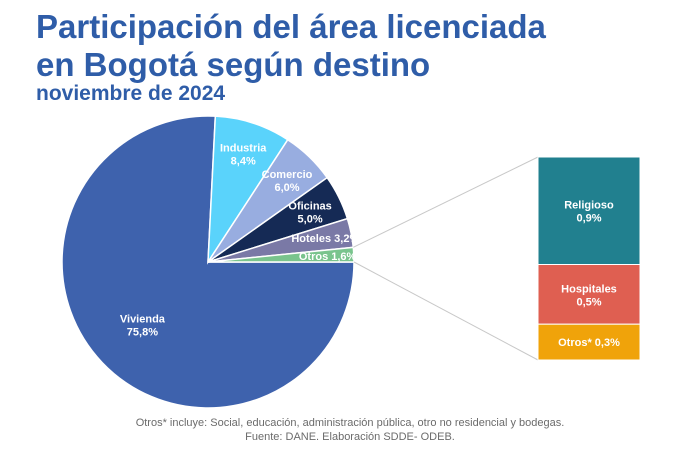 The width and height of the screenshot is (700, 450). I want to click on connector-line-bottom, so click(446, 311).